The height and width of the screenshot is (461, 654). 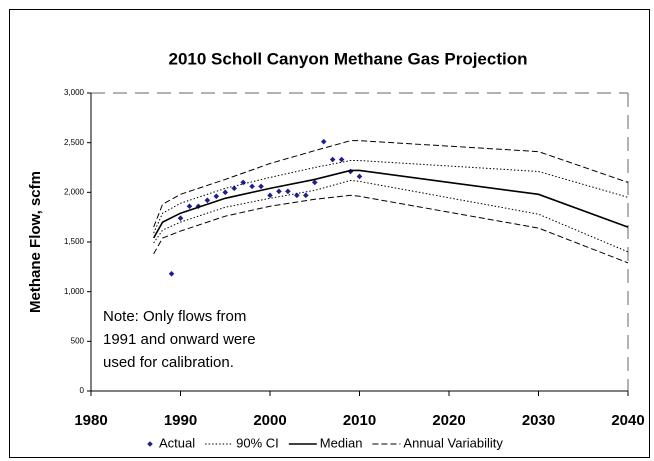 I want to click on y-tick-label: 500, so click(x=78, y=340).